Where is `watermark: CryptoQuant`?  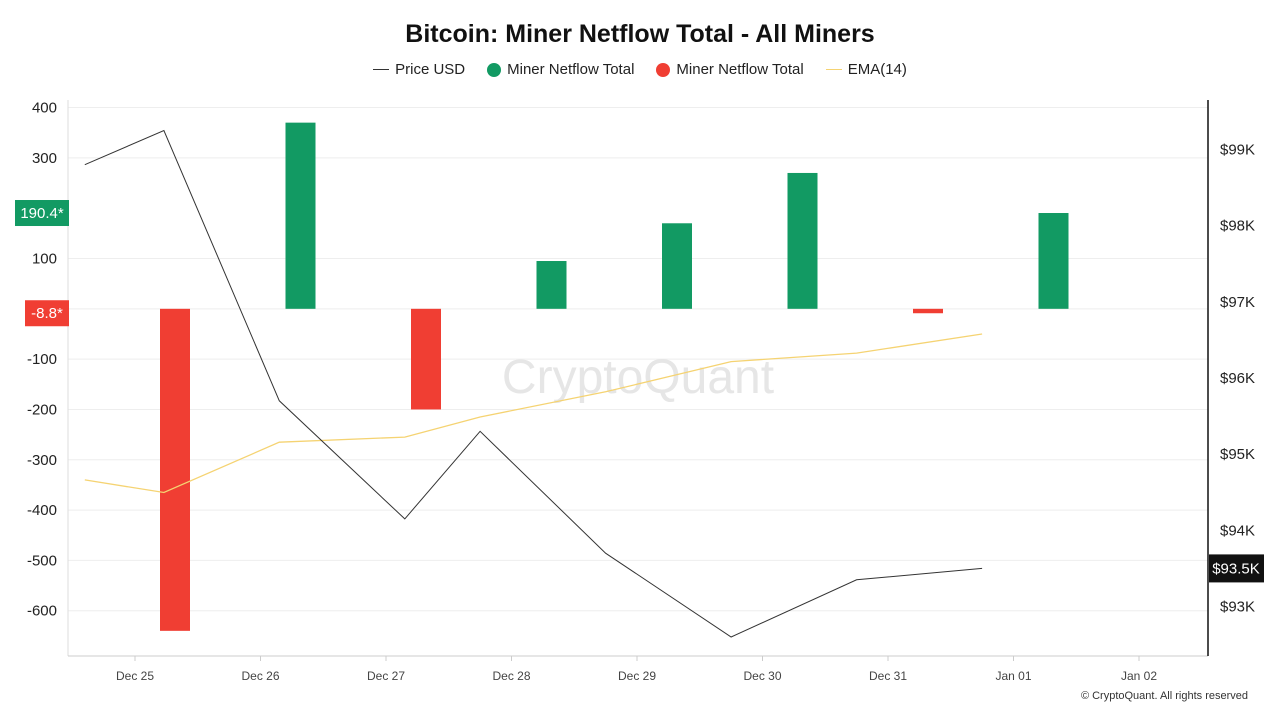 watermark: CryptoQuant is located at coordinates (638, 377).